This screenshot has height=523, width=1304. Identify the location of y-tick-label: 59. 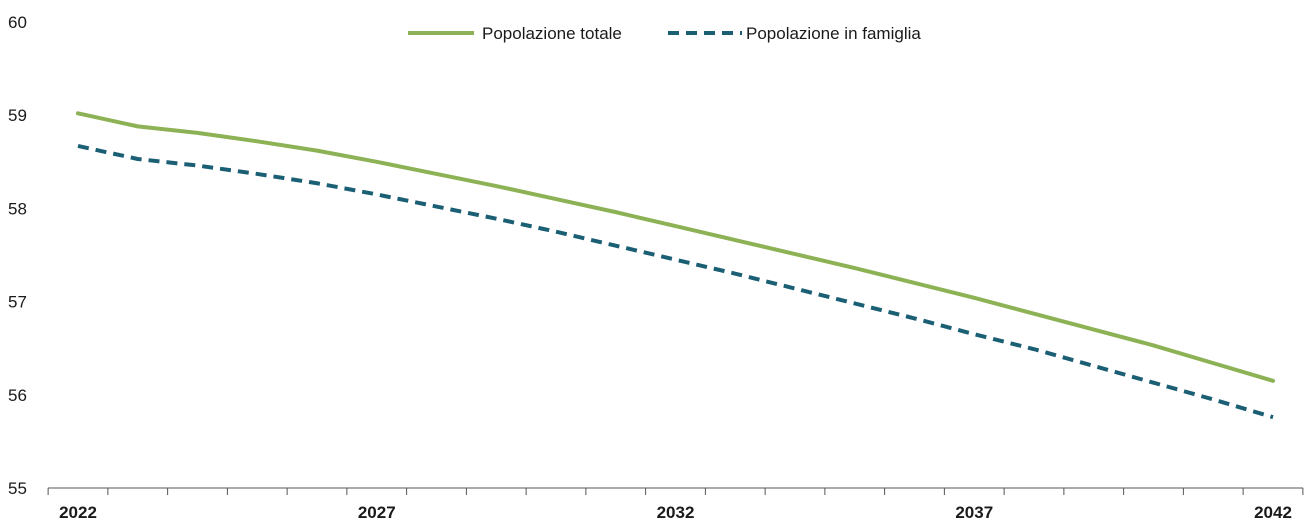
(17, 115).